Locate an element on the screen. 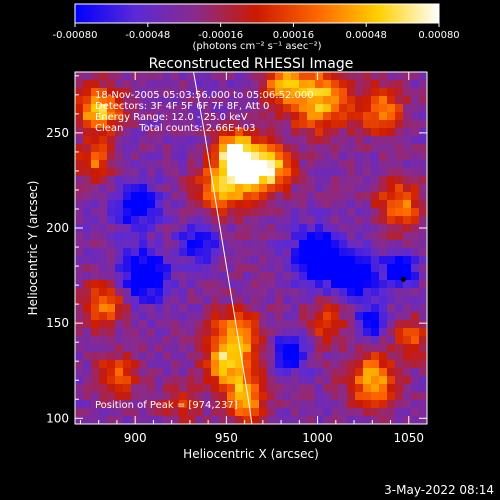 The width and height of the screenshot is (500, 500). annotation-clean-counts: Clean Total counts: 2.66E+03 is located at coordinates (175, 128).